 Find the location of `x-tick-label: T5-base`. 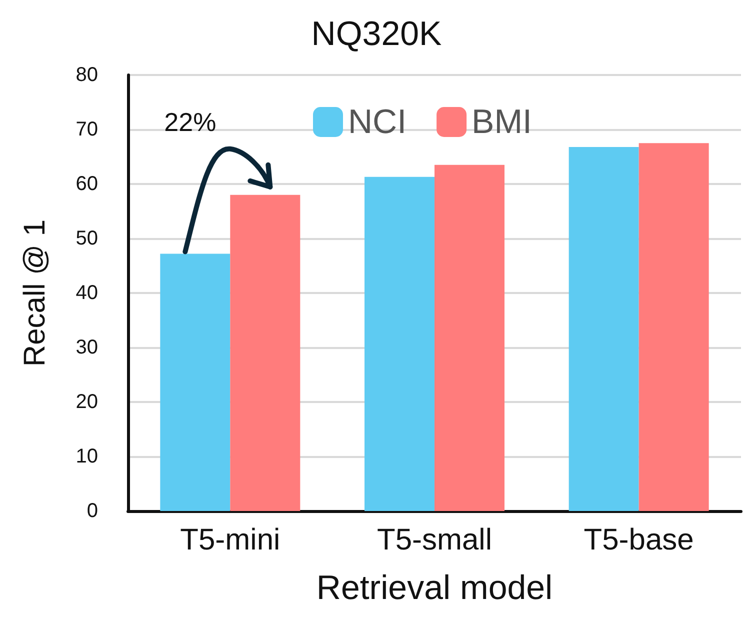

x-tick-label: T5-base is located at coordinates (639, 540).